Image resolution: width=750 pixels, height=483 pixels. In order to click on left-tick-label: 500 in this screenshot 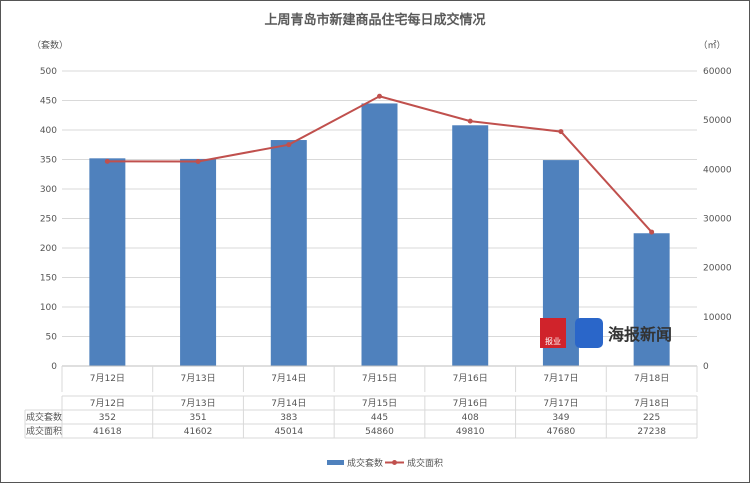, I will do `click(48, 72)`.